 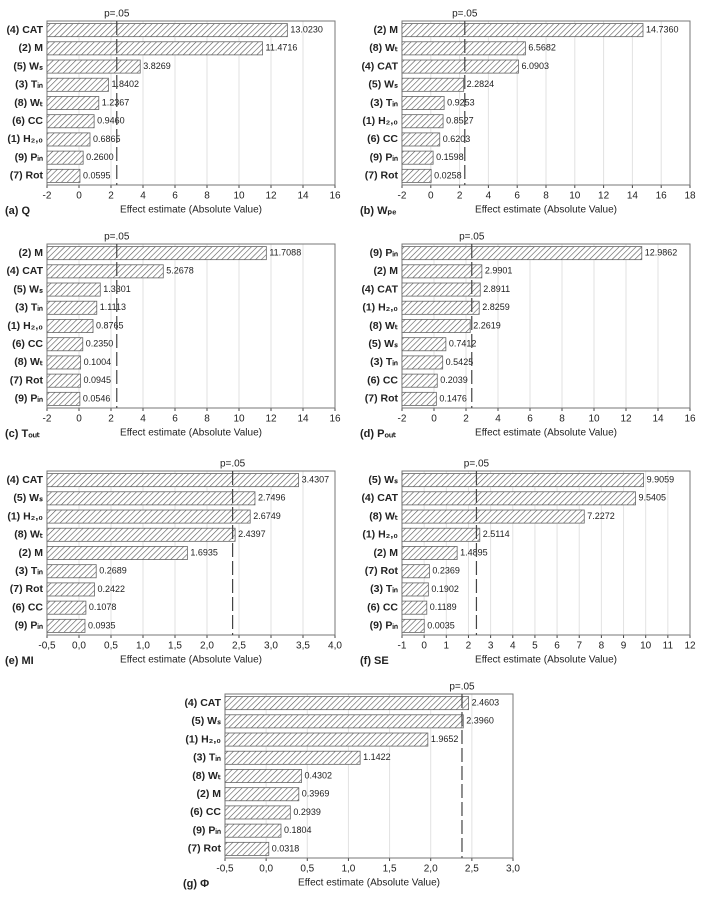 I want to click on panel-label: (e) MI, so click(x=19, y=661).